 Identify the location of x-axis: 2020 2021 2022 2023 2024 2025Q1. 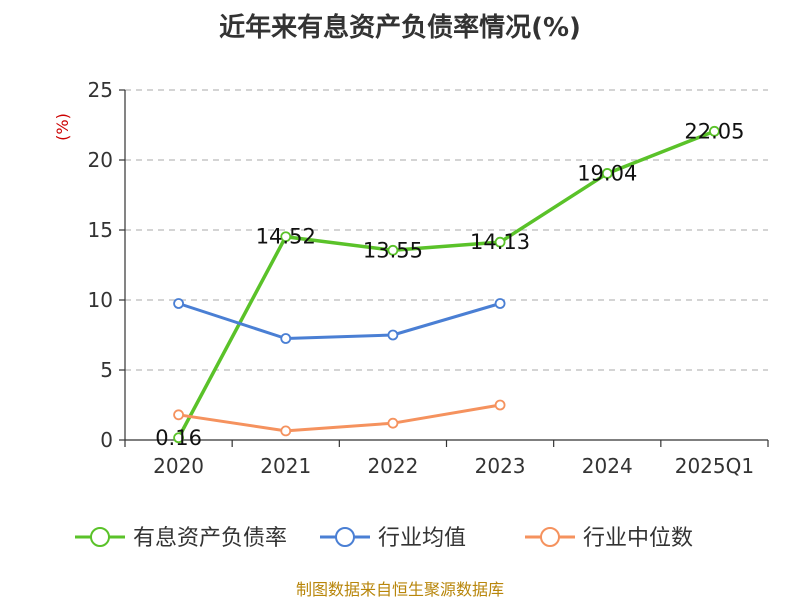
(446, 458).